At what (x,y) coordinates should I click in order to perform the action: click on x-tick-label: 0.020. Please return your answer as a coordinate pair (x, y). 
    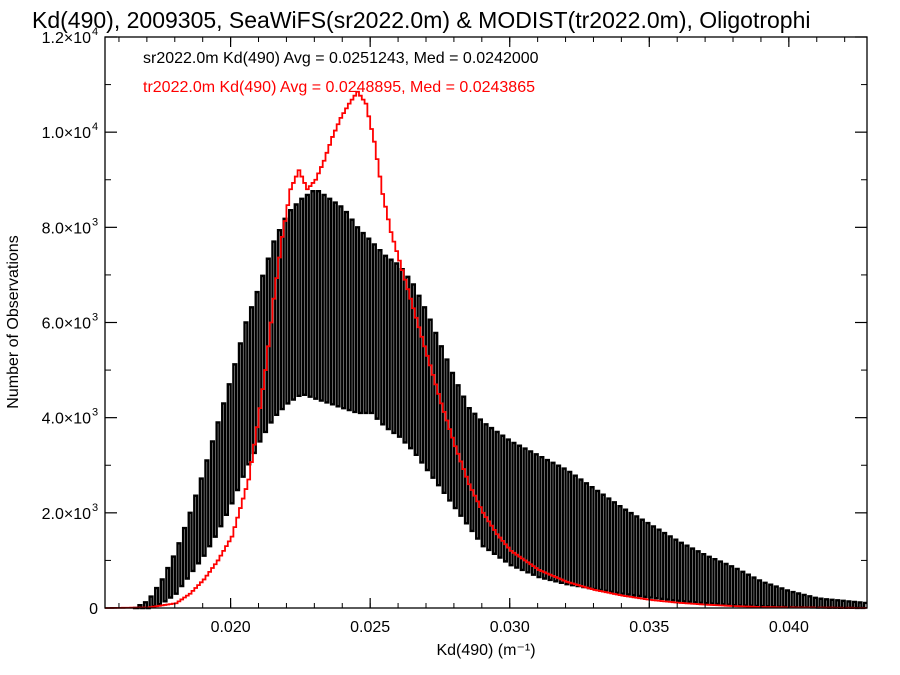
    Looking at the image, I should click on (231, 627).